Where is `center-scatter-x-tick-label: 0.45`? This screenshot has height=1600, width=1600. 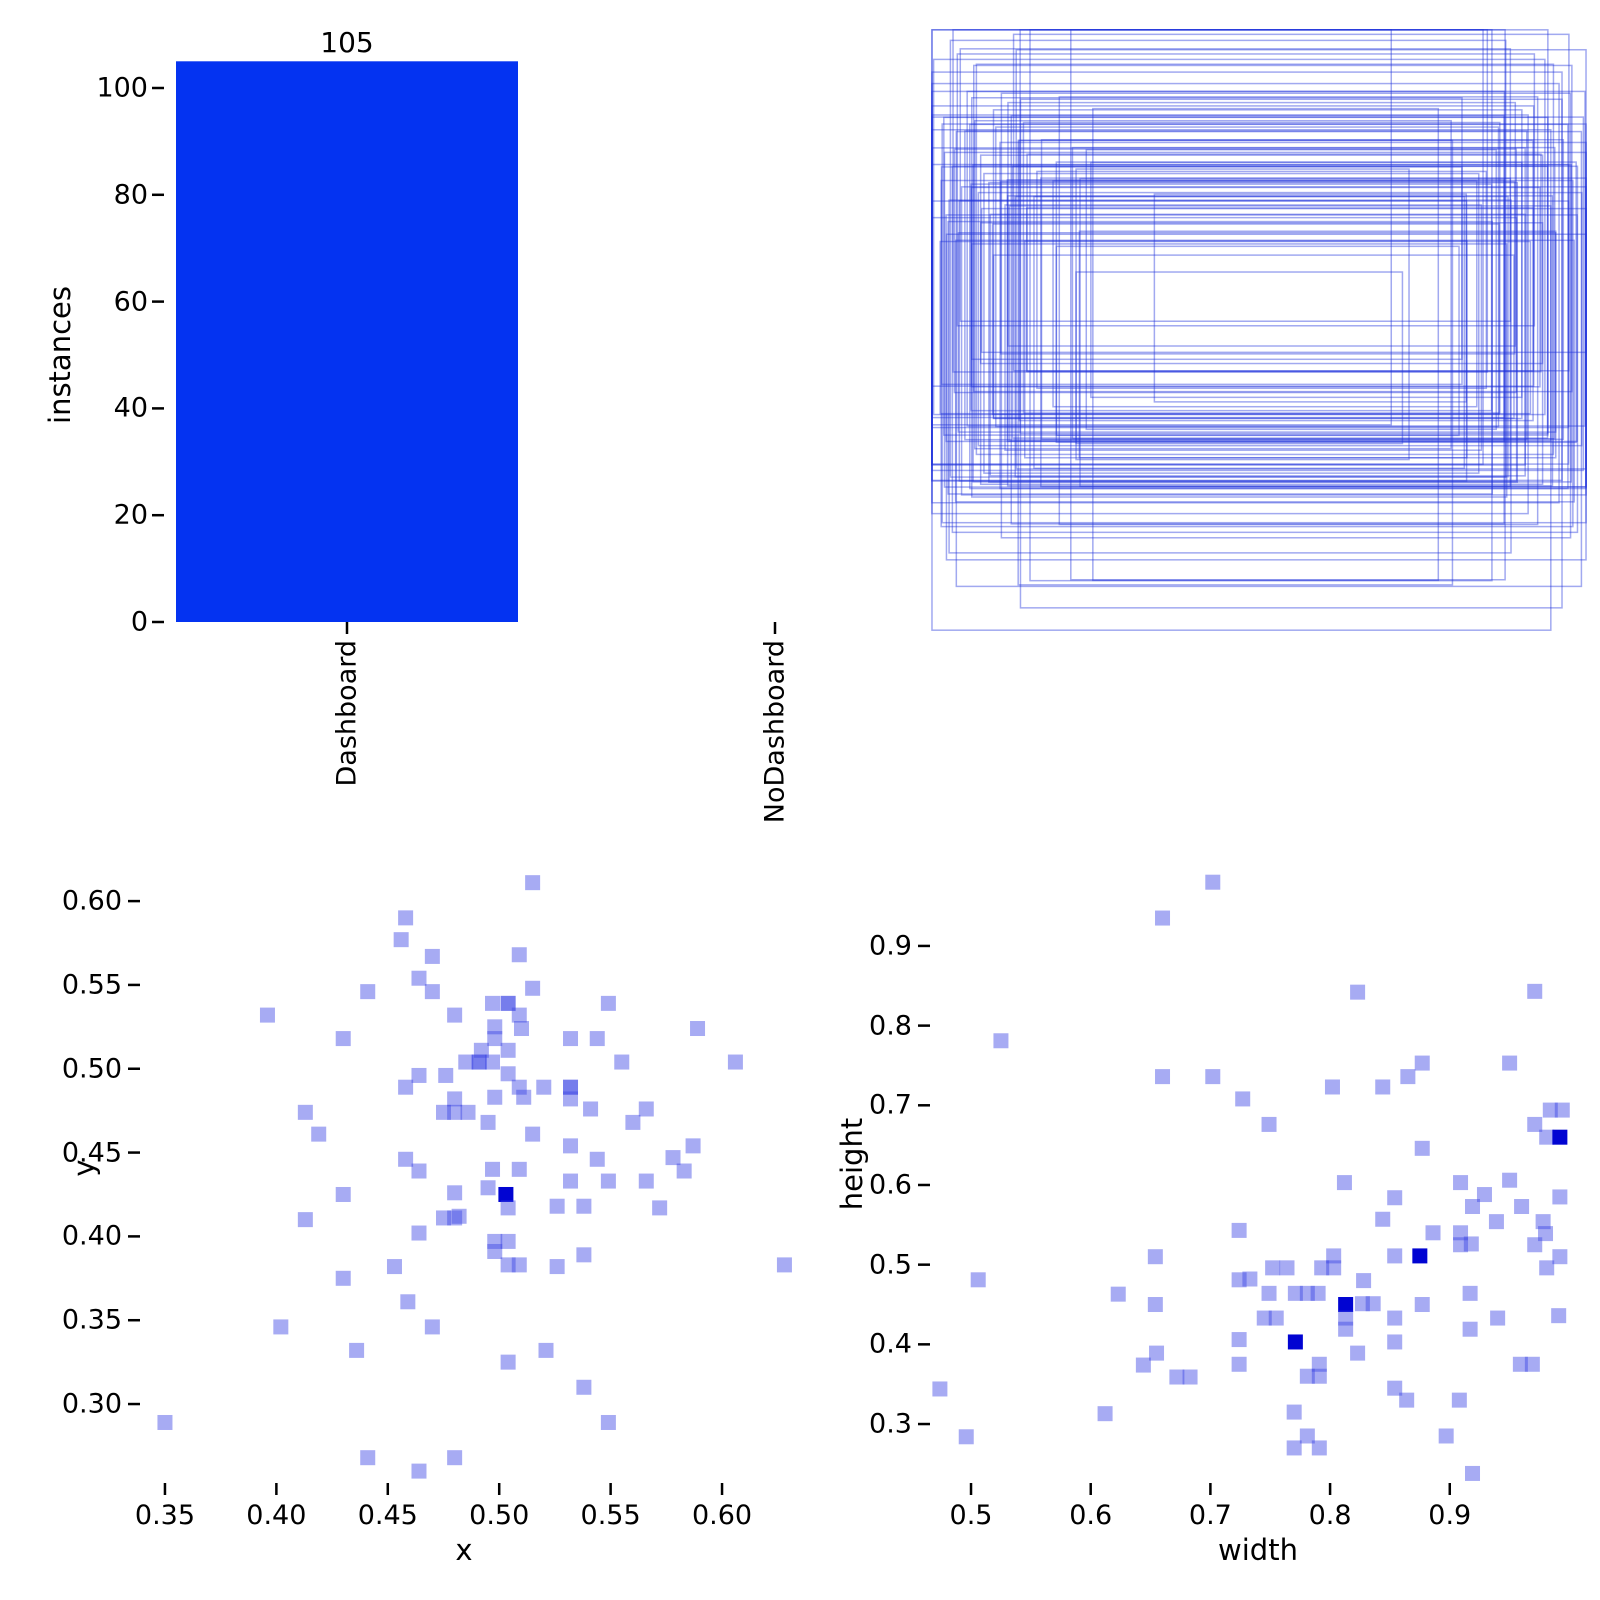
center-scatter-x-tick-label: 0.45 is located at coordinates (387, 1515).